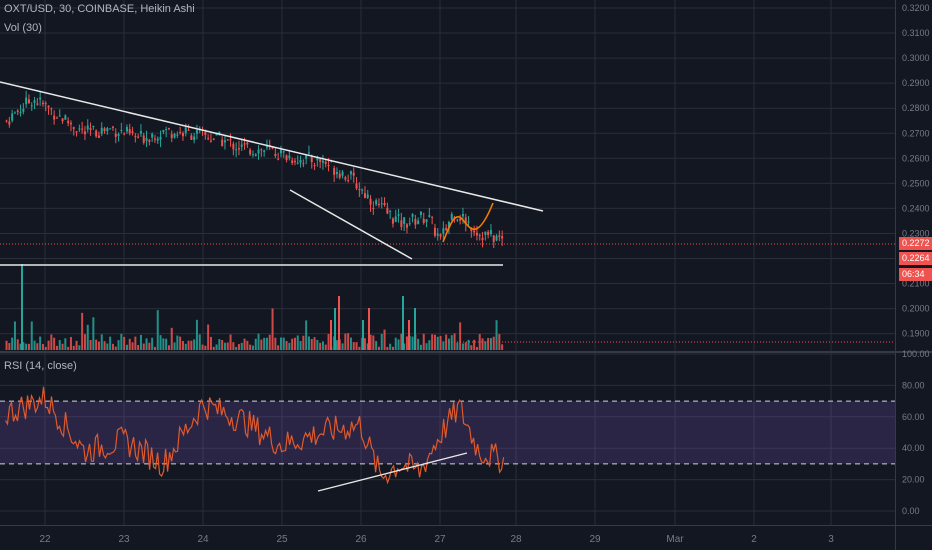  I want to click on rsi-legend: RSI (14, close), so click(40, 366).